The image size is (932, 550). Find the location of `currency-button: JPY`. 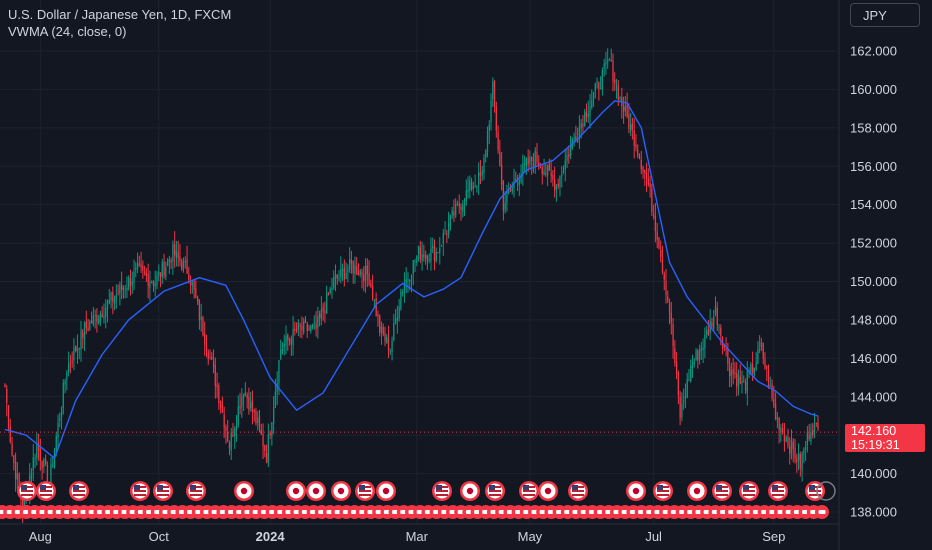

currency-button: JPY is located at coordinates (885, 15).